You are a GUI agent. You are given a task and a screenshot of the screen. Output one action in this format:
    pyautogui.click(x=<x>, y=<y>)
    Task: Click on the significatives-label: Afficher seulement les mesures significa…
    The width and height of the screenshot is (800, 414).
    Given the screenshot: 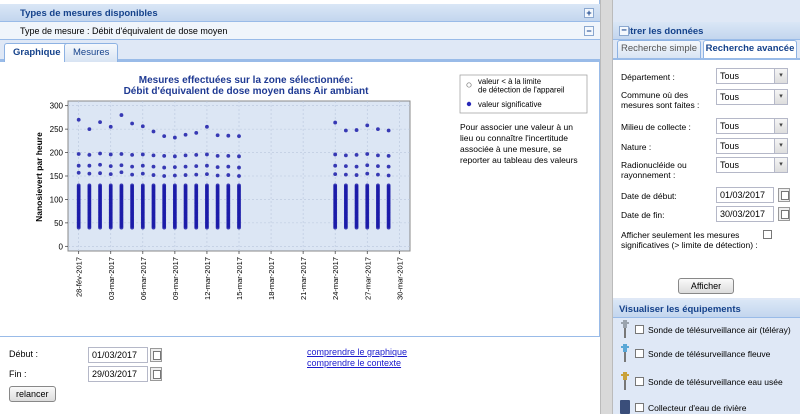 What is the action you would take?
    pyautogui.click(x=689, y=240)
    